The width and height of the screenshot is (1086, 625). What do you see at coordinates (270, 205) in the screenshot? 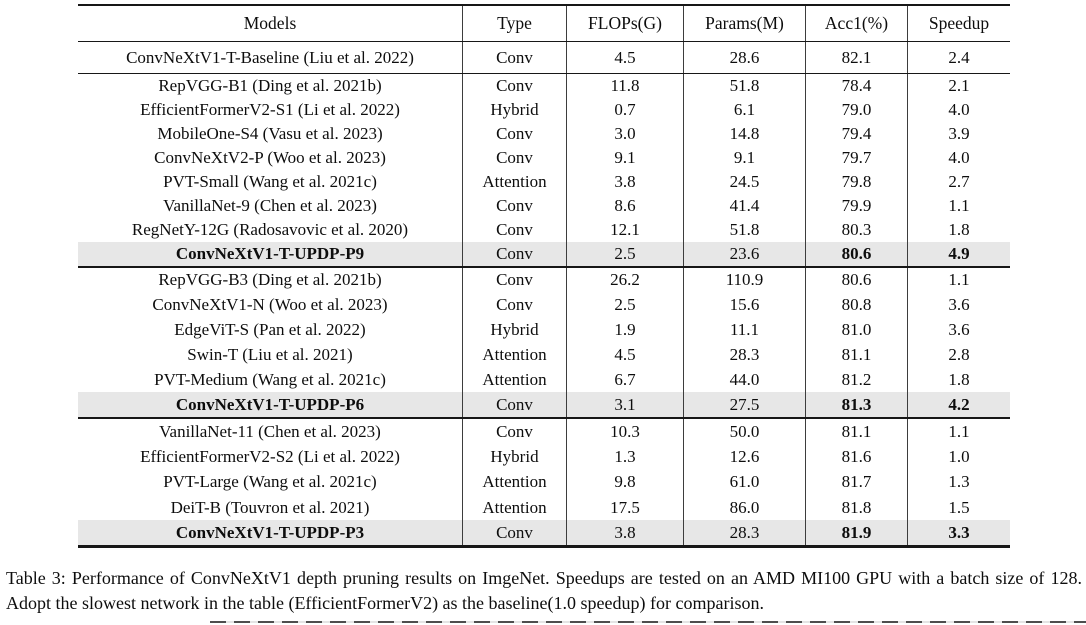
I see `cell-model: VanillaNet-9 (Chen et al. 2023)` at bounding box center [270, 205].